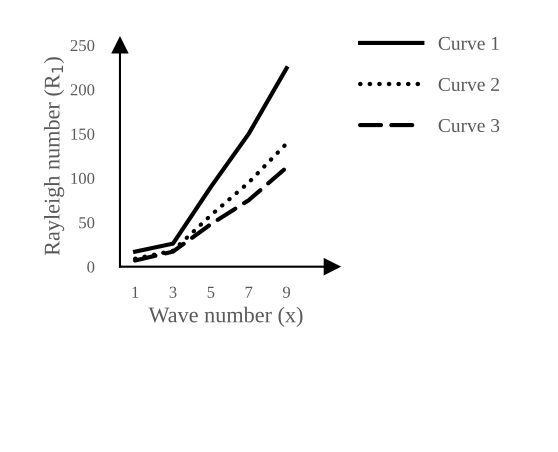 Image resolution: width=558 pixels, height=452 pixels. Describe the element at coordinates (82, 134) in the screenshot. I see `y-tick-label: 150` at that location.